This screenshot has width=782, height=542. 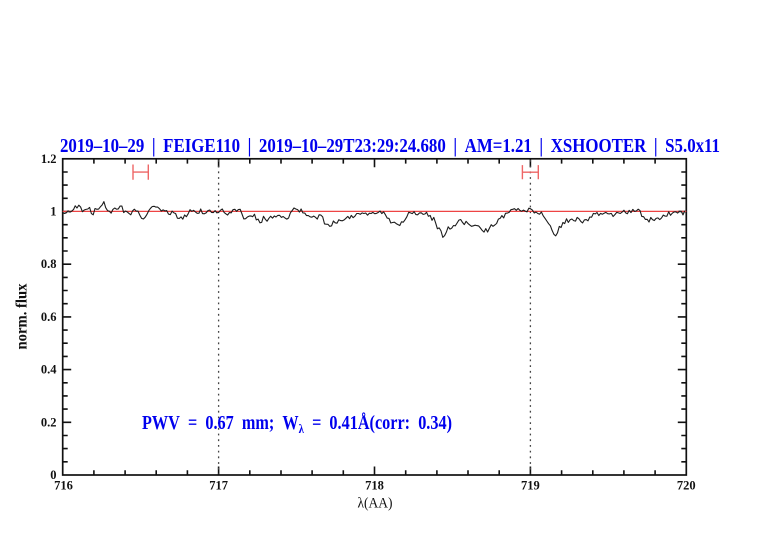 I want to click on svg-text: 0.6, so click(x=49, y=317).